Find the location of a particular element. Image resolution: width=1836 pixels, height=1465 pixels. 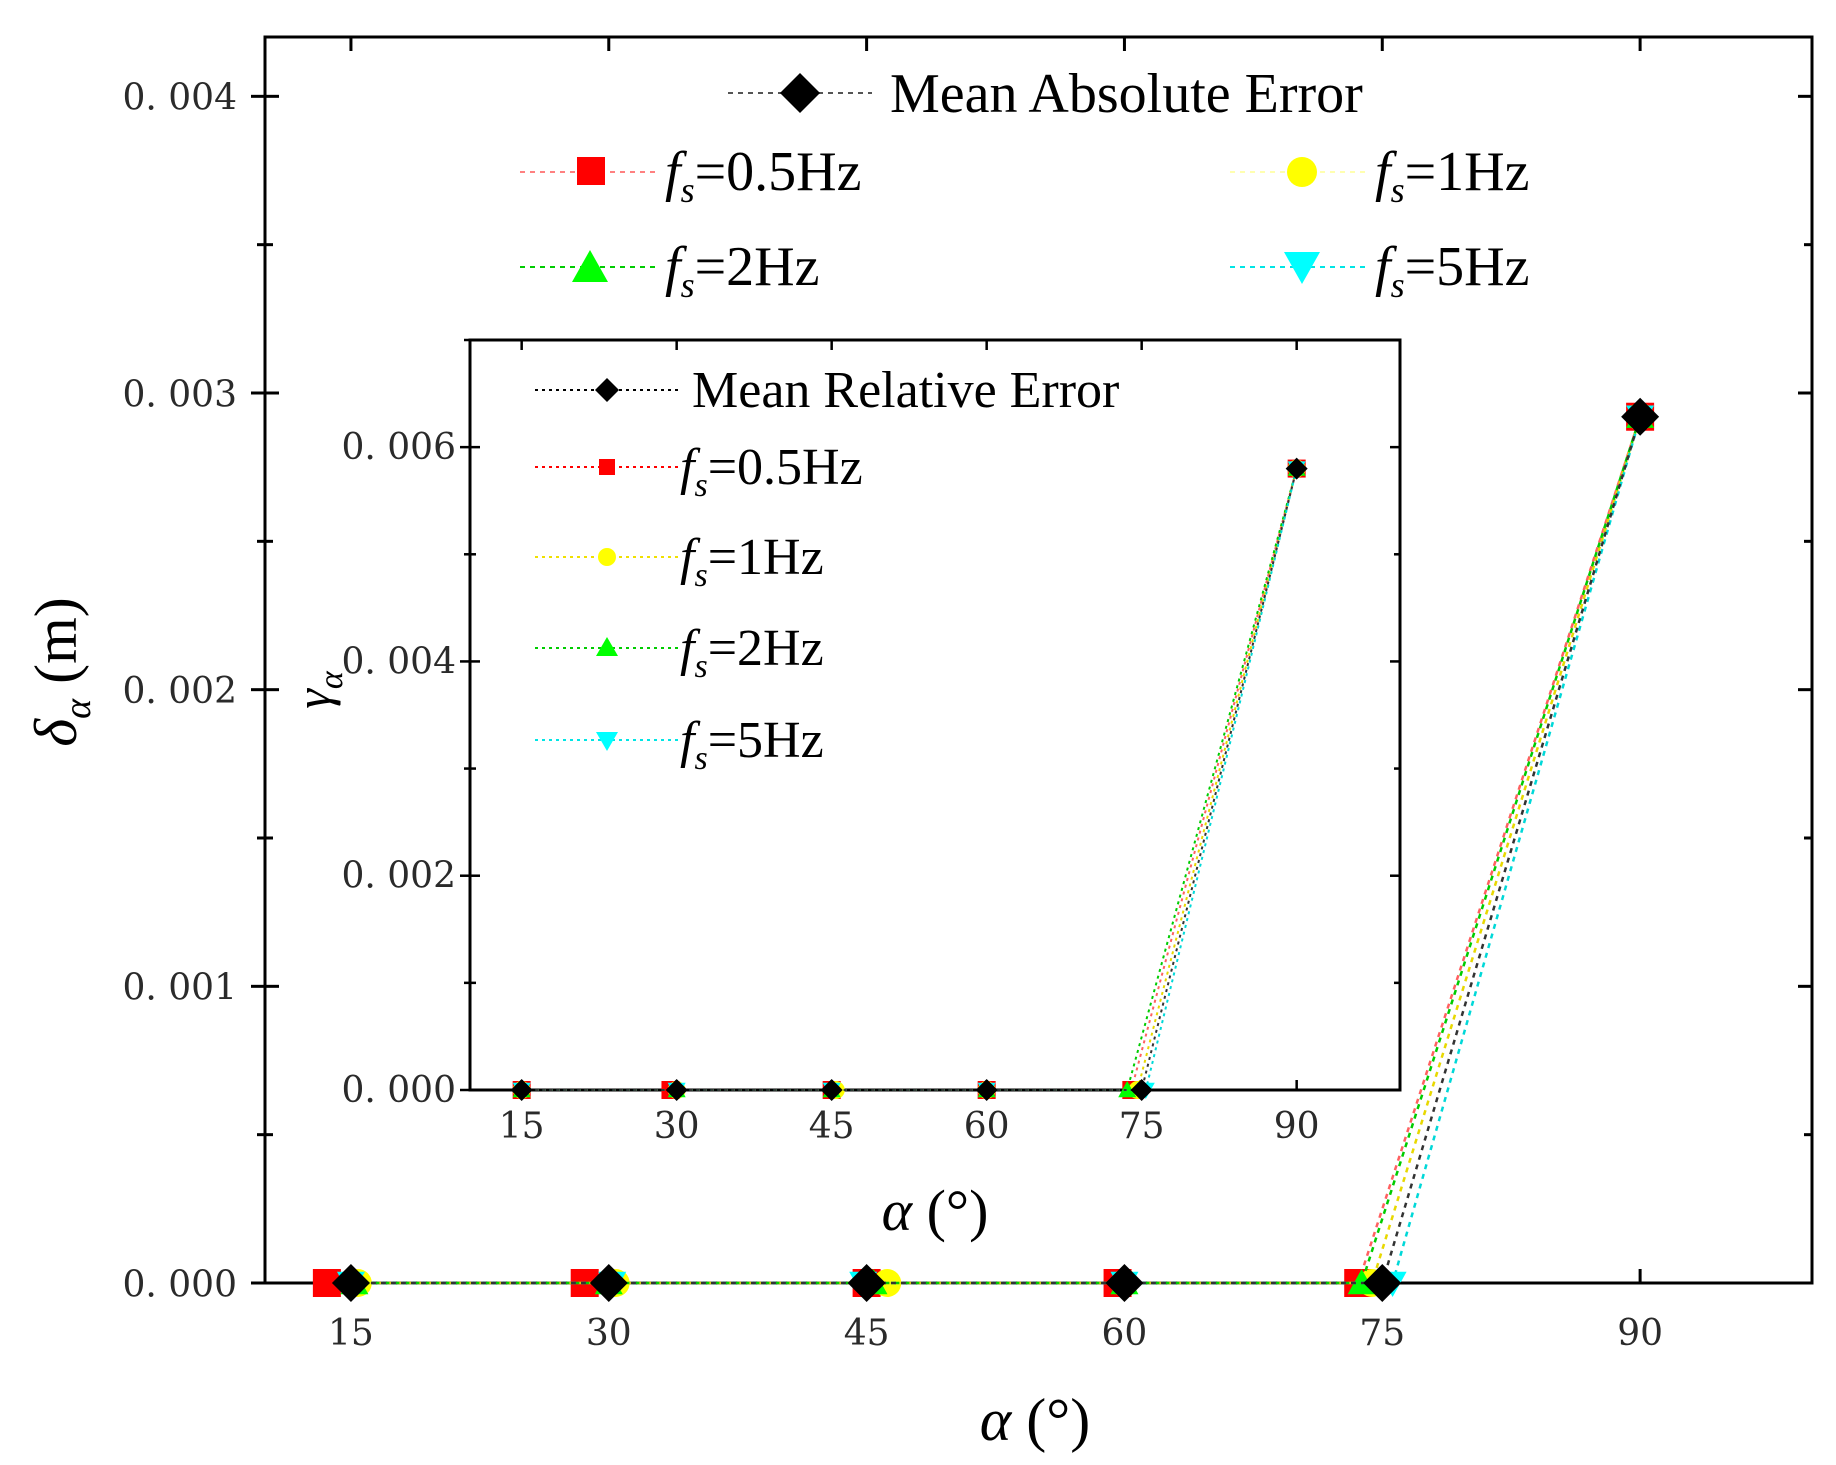

inset-x-axis-symbol: α is located at coordinates (898, 1210).